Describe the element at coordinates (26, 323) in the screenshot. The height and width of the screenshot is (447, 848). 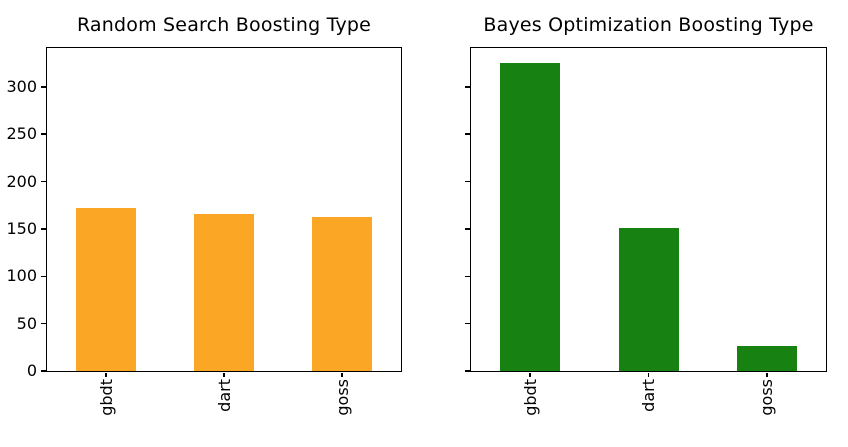
I see `y-tick-label: 50` at that location.